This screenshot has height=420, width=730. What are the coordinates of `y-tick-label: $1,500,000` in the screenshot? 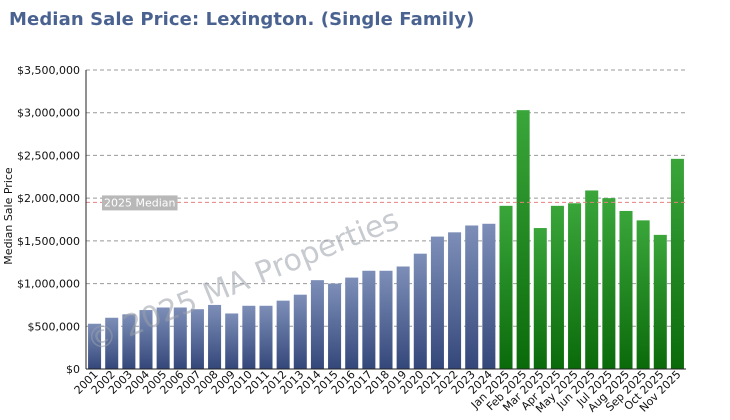 It's located at (48, 241).